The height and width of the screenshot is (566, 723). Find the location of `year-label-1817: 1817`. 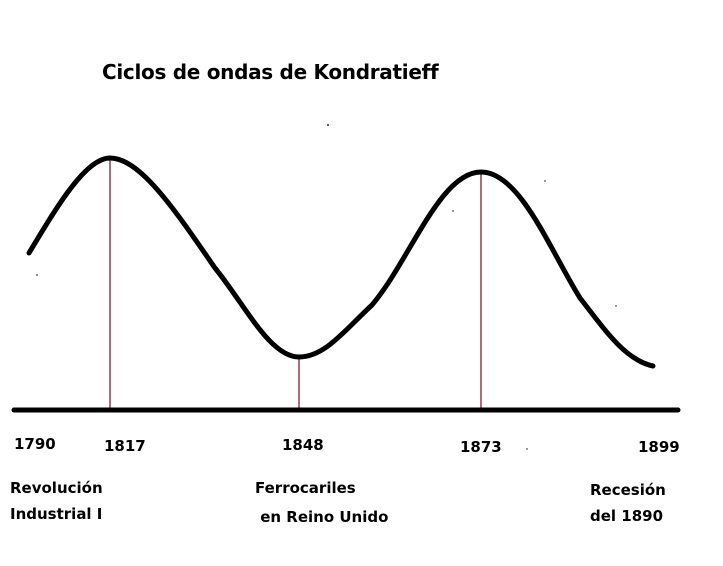

year-label-1817: 1817 is located at coordinates (125, 446).